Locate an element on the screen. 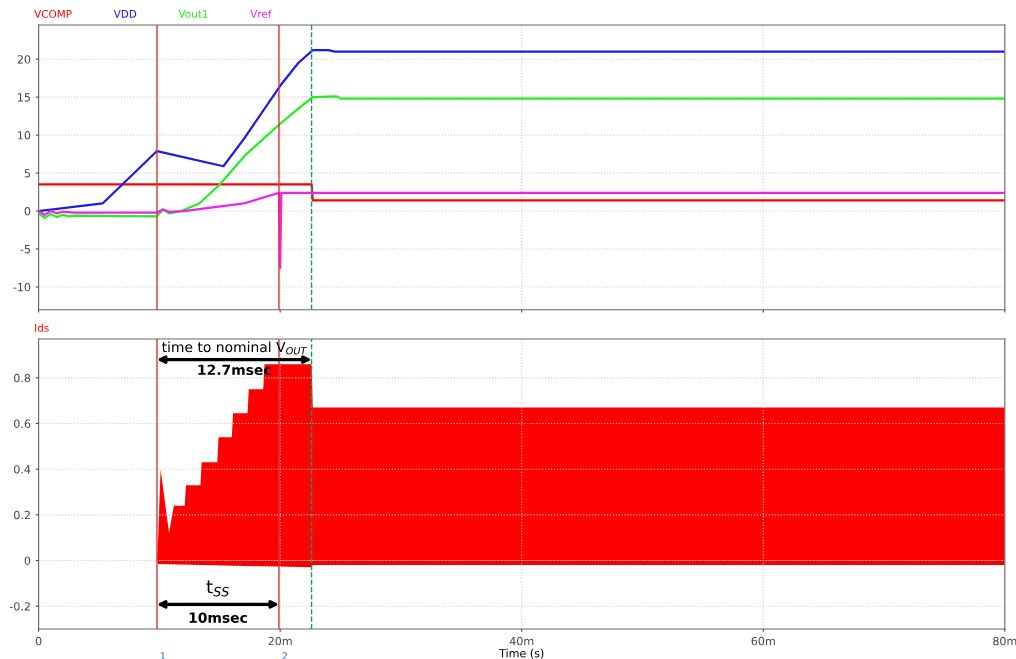  annotation: 1 is located at coordinates (163, 655).